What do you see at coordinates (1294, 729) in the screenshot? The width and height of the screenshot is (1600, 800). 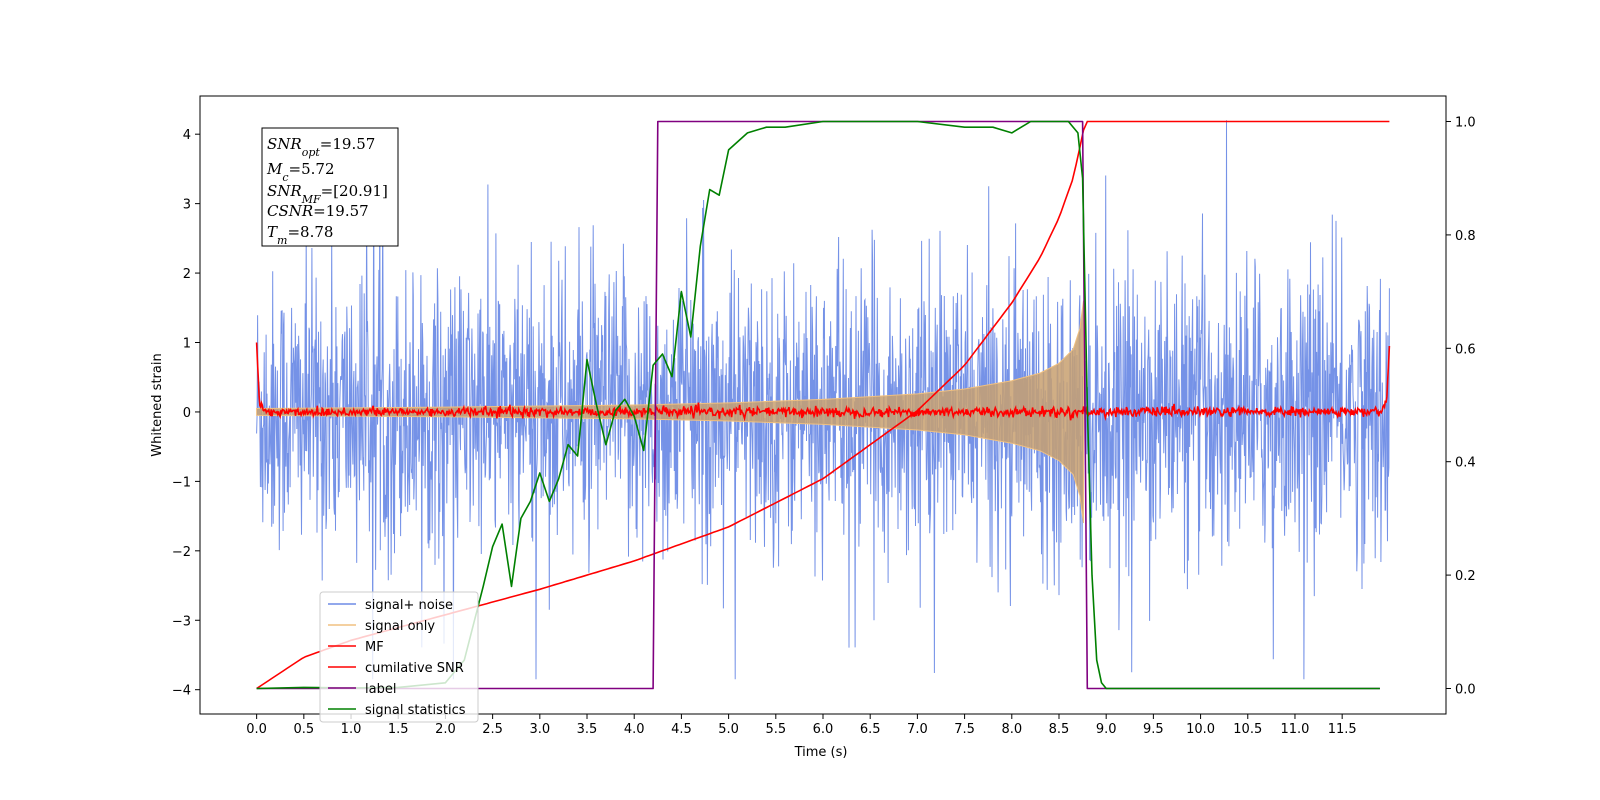 I see `x-tick-label: 11.0` at bounding box center [1294, 729].